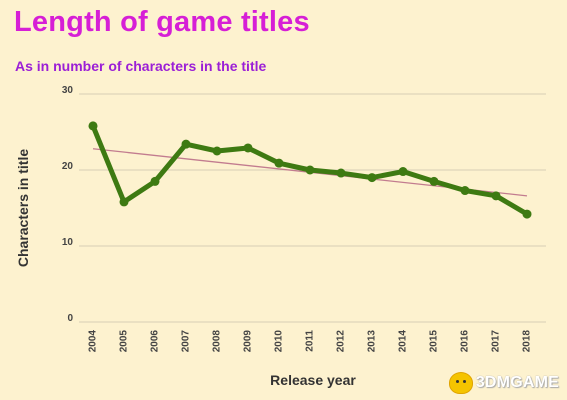  What do you see at coordinates (141, 66) in the screenshot?
I see `chart-subtitle: As in number of characters in the title` at bounding box center [141, 66].